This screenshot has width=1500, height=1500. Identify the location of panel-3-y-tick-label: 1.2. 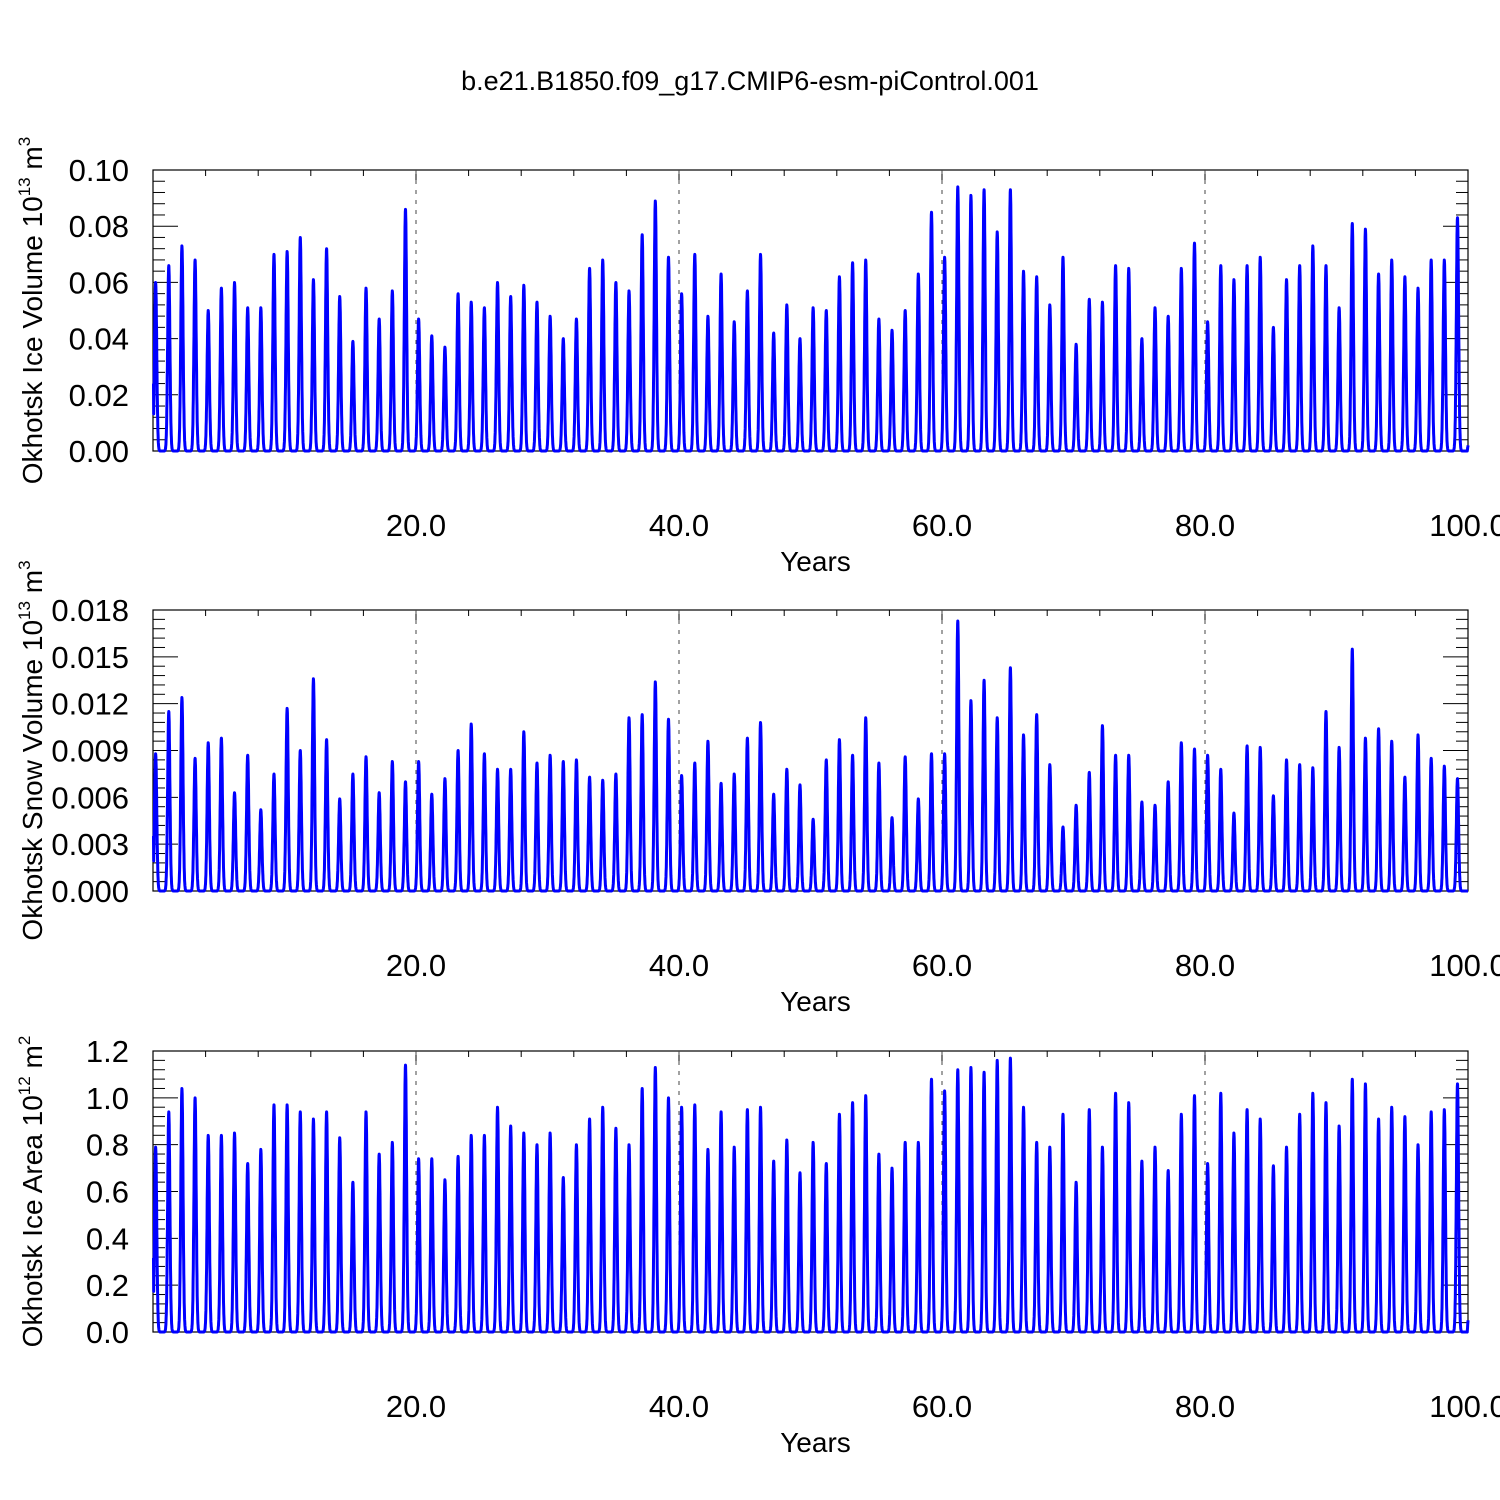
(107, 1051).